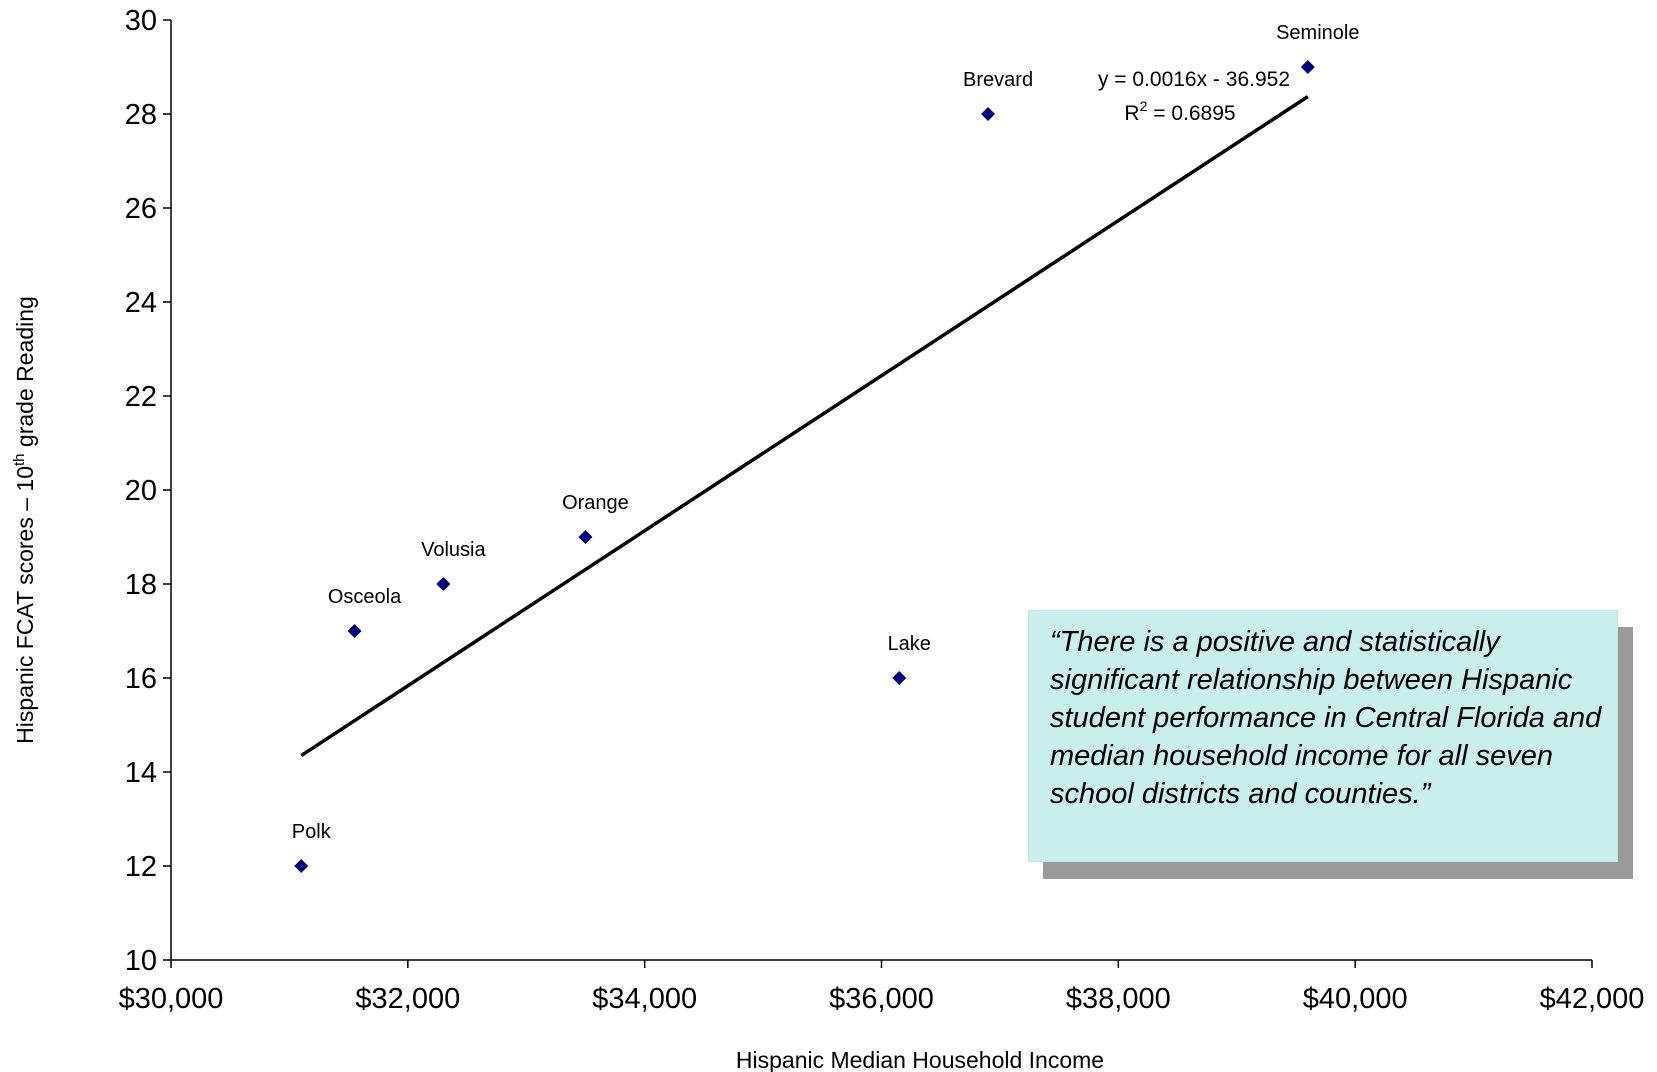 The width and height of the screenshot is (1657, 1072). What do you see at coordinates (141, 961) in the screenshot?
I see `y-tick-label: 10` at bounding box center [141, 961].